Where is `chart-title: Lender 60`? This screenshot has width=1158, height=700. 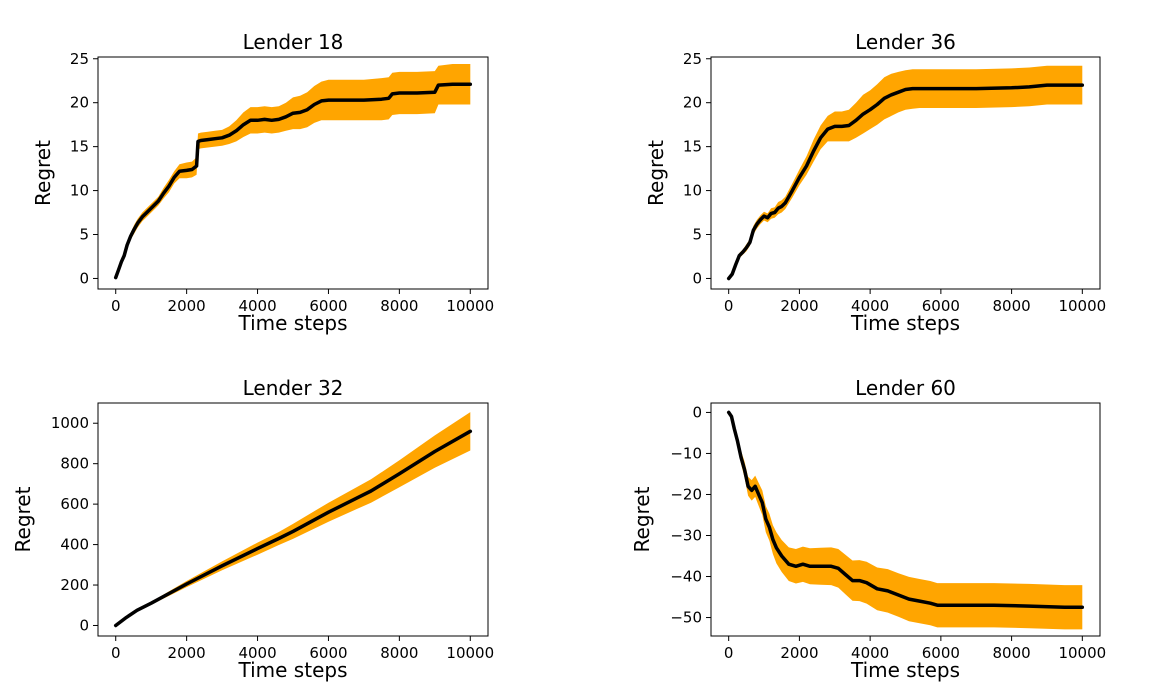 chart-title: Lender 60 is located at coordinates (905, 388).